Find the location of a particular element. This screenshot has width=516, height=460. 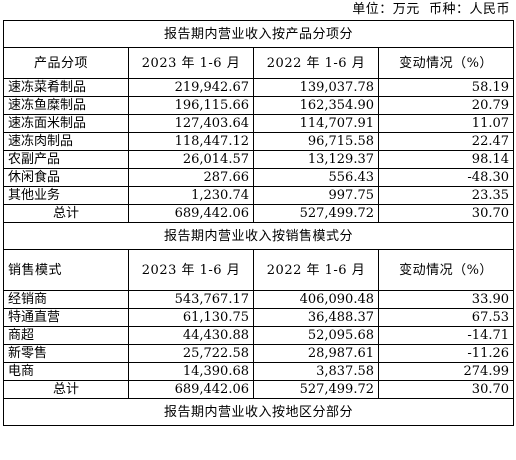

section-title-row: 报告期内营业收入按销售模式分 is located at coordinates (258, 236).